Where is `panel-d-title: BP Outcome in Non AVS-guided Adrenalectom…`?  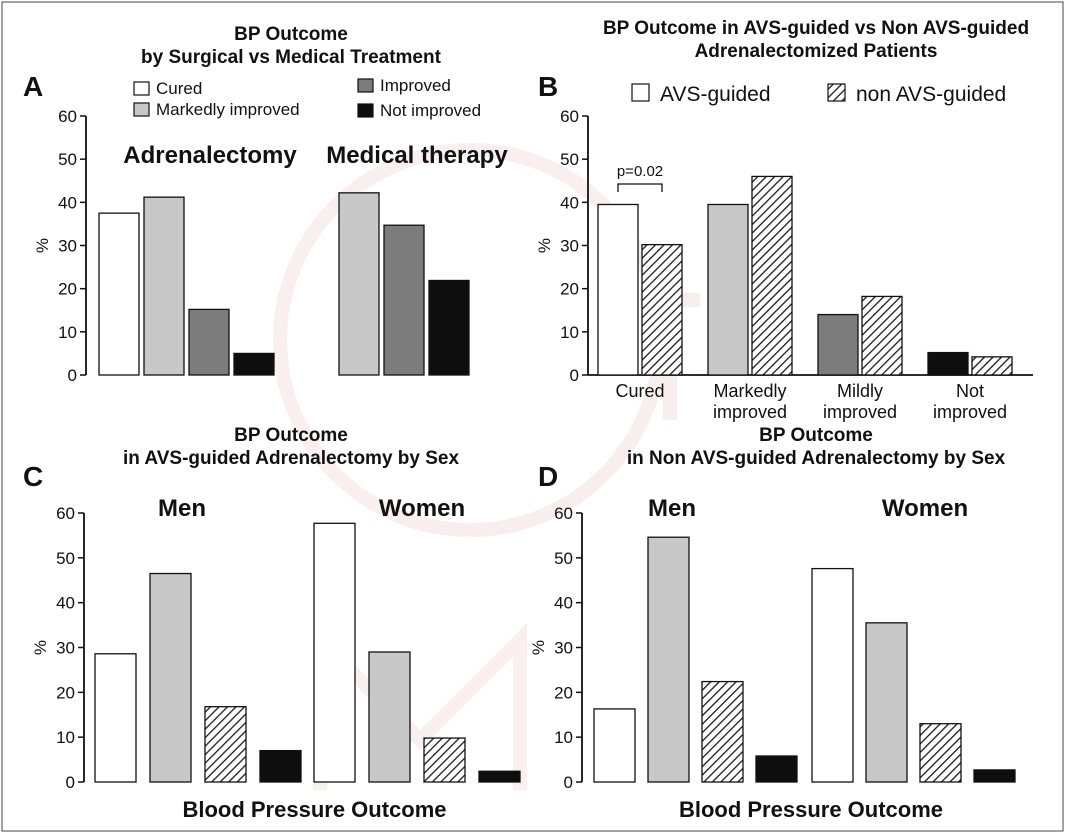
panel-d-title: BP Outcome in Non AVS-guided Adrenalectom… is located at coordinates (816, 447).